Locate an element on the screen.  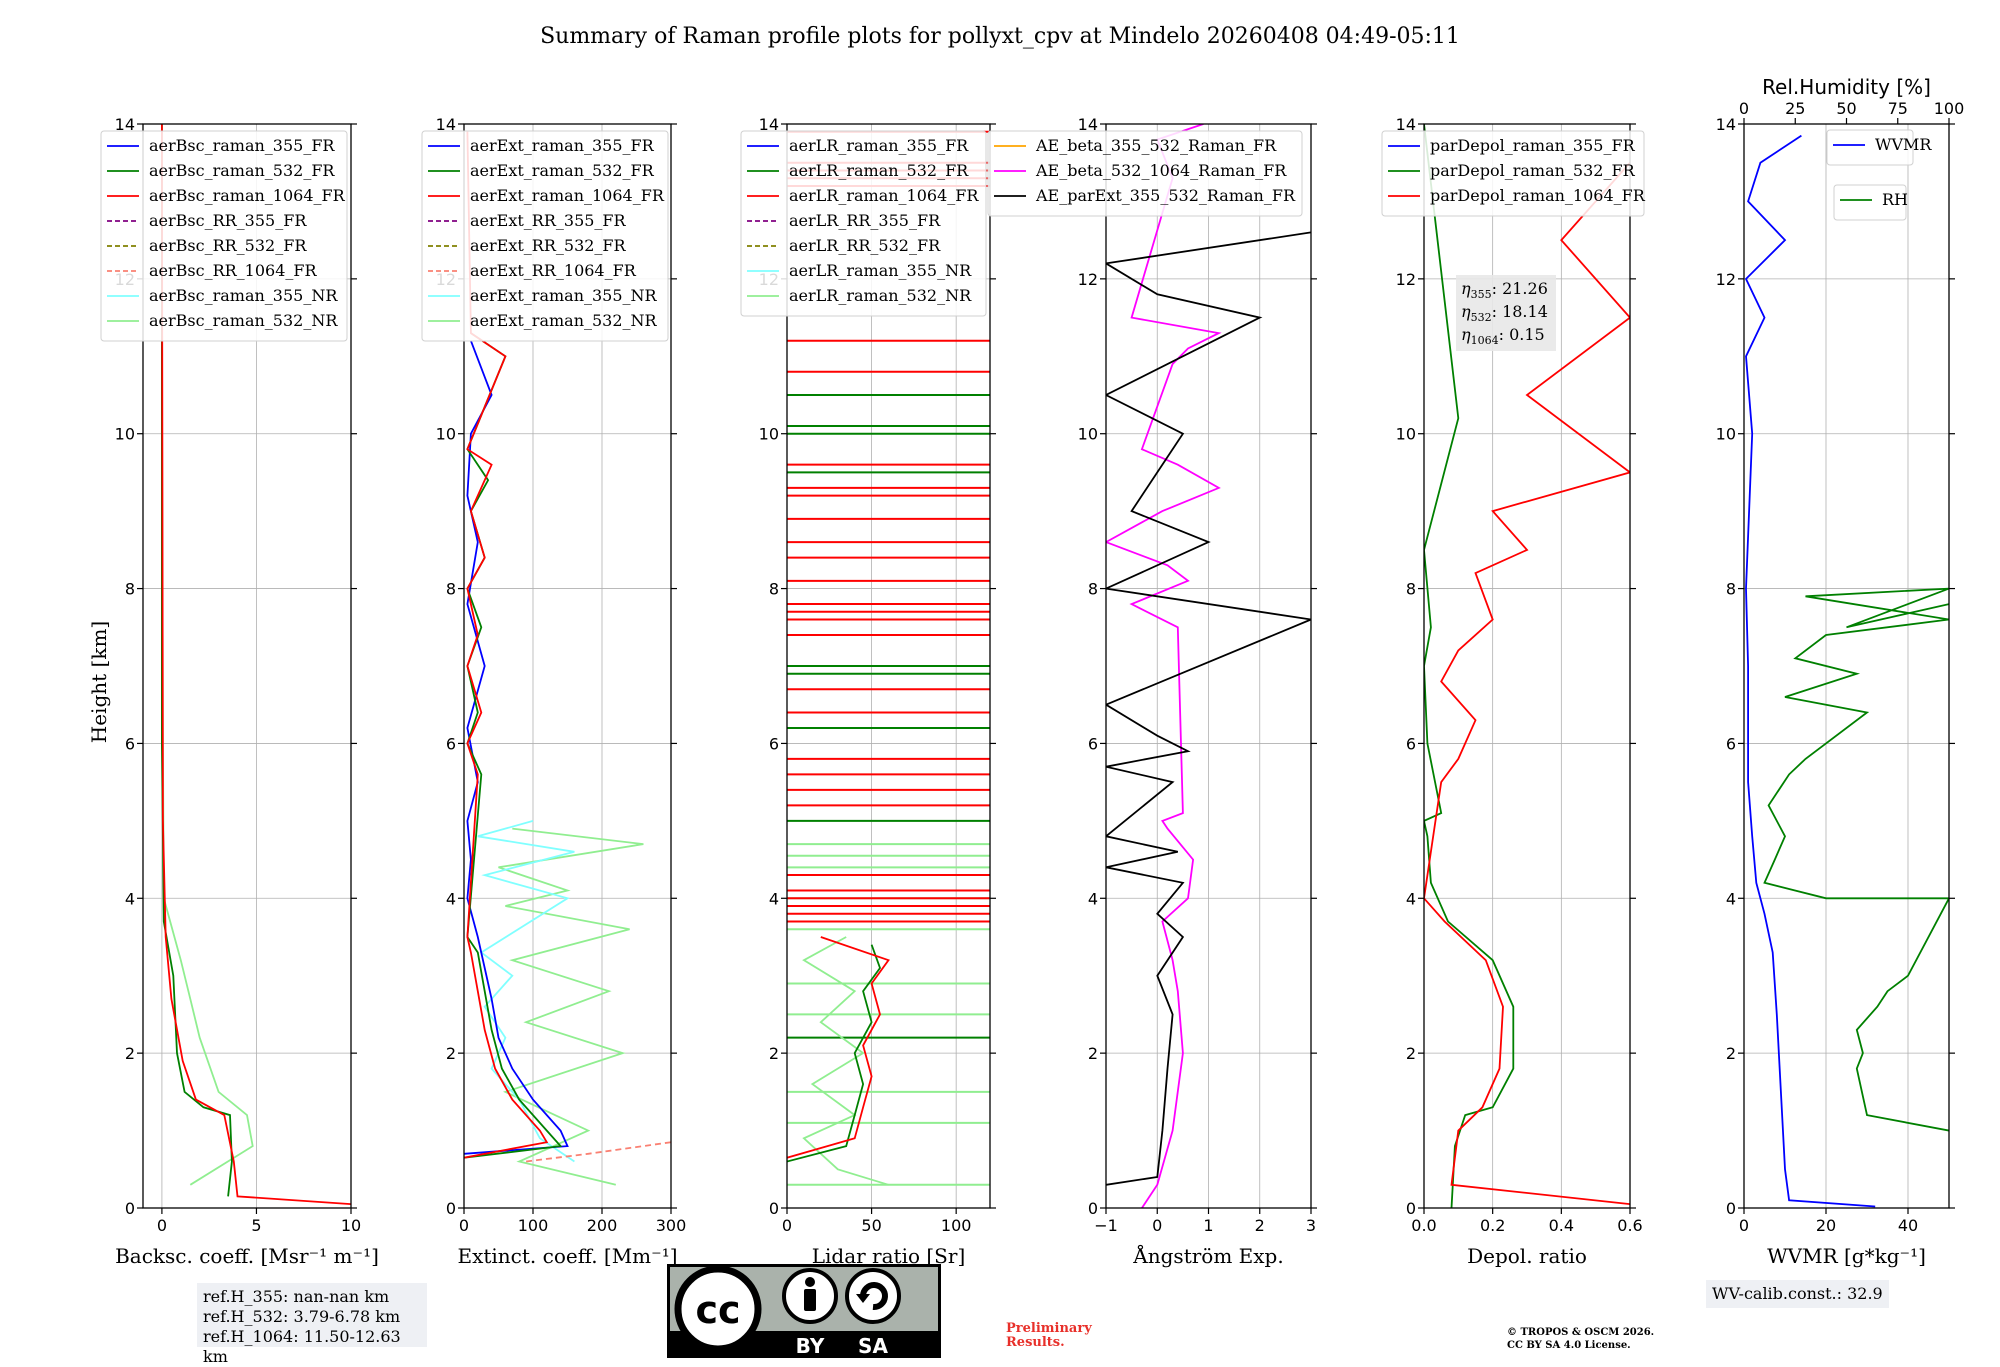
x-tick-label: 0.4 is located at coordinates (1561, 1225).